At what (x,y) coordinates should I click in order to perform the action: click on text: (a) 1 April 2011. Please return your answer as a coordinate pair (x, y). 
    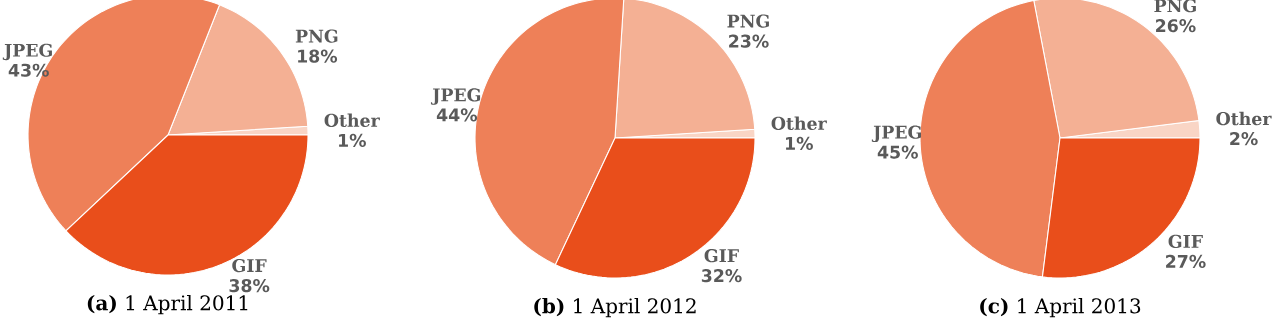
    Looking at the image, I should click on (167, 304).